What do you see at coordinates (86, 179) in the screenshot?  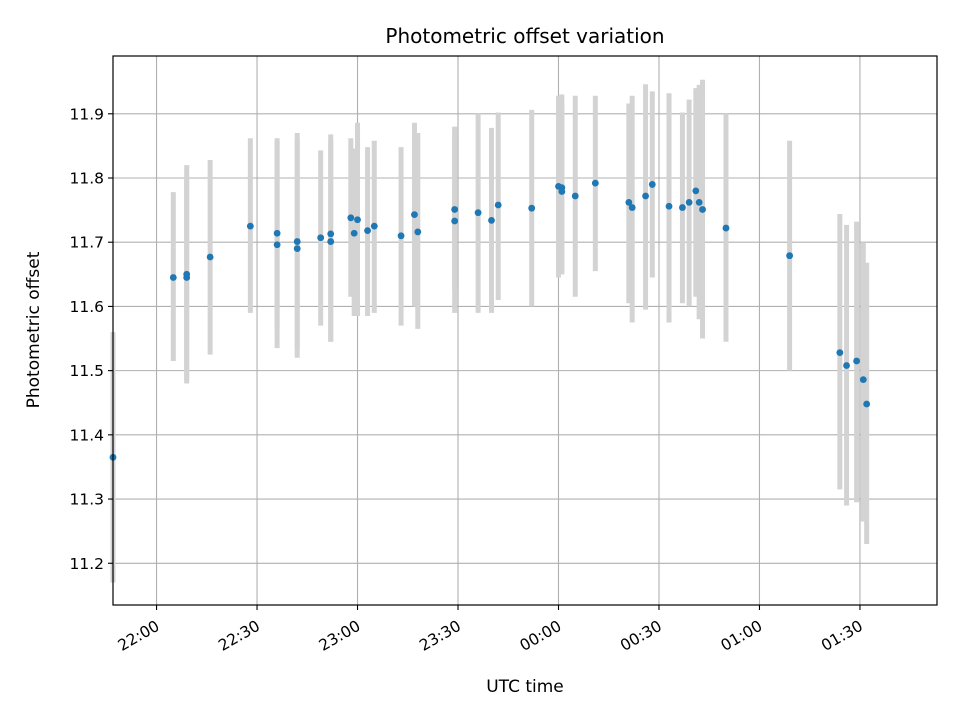 I see `y-tick-label: 11.8` at bounding box center [86, 179].